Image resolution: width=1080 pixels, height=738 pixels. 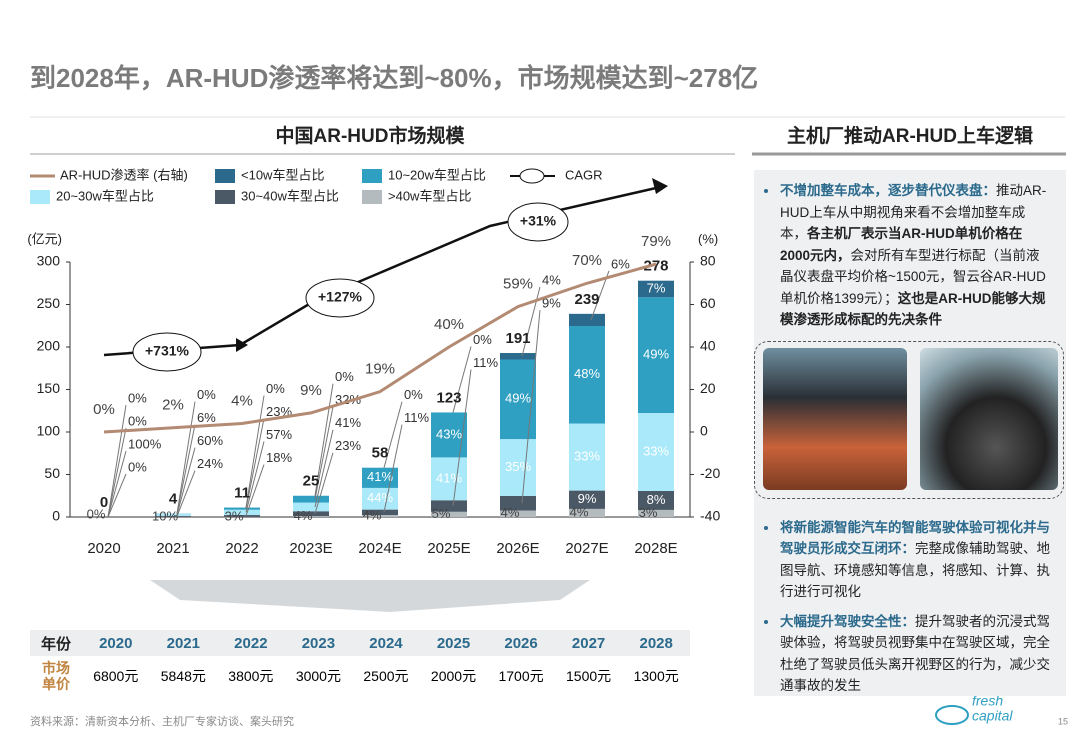 What do you see at coordinates (521, 676) in the screenshot?
I see `table-cell: 1700元` at bounding box center [521, 676].